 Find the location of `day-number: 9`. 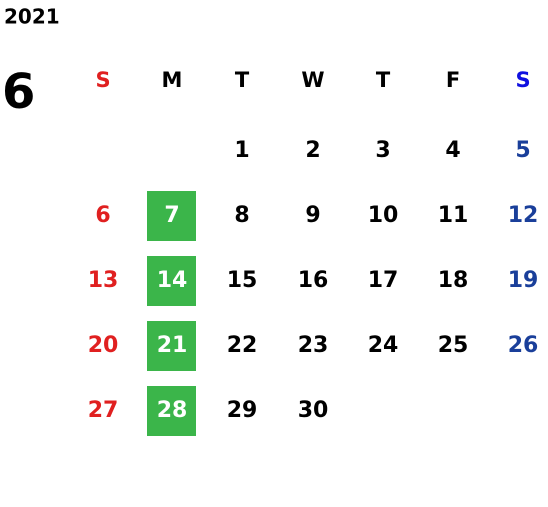

day-number: 9 is located at coordinates (312, 215).